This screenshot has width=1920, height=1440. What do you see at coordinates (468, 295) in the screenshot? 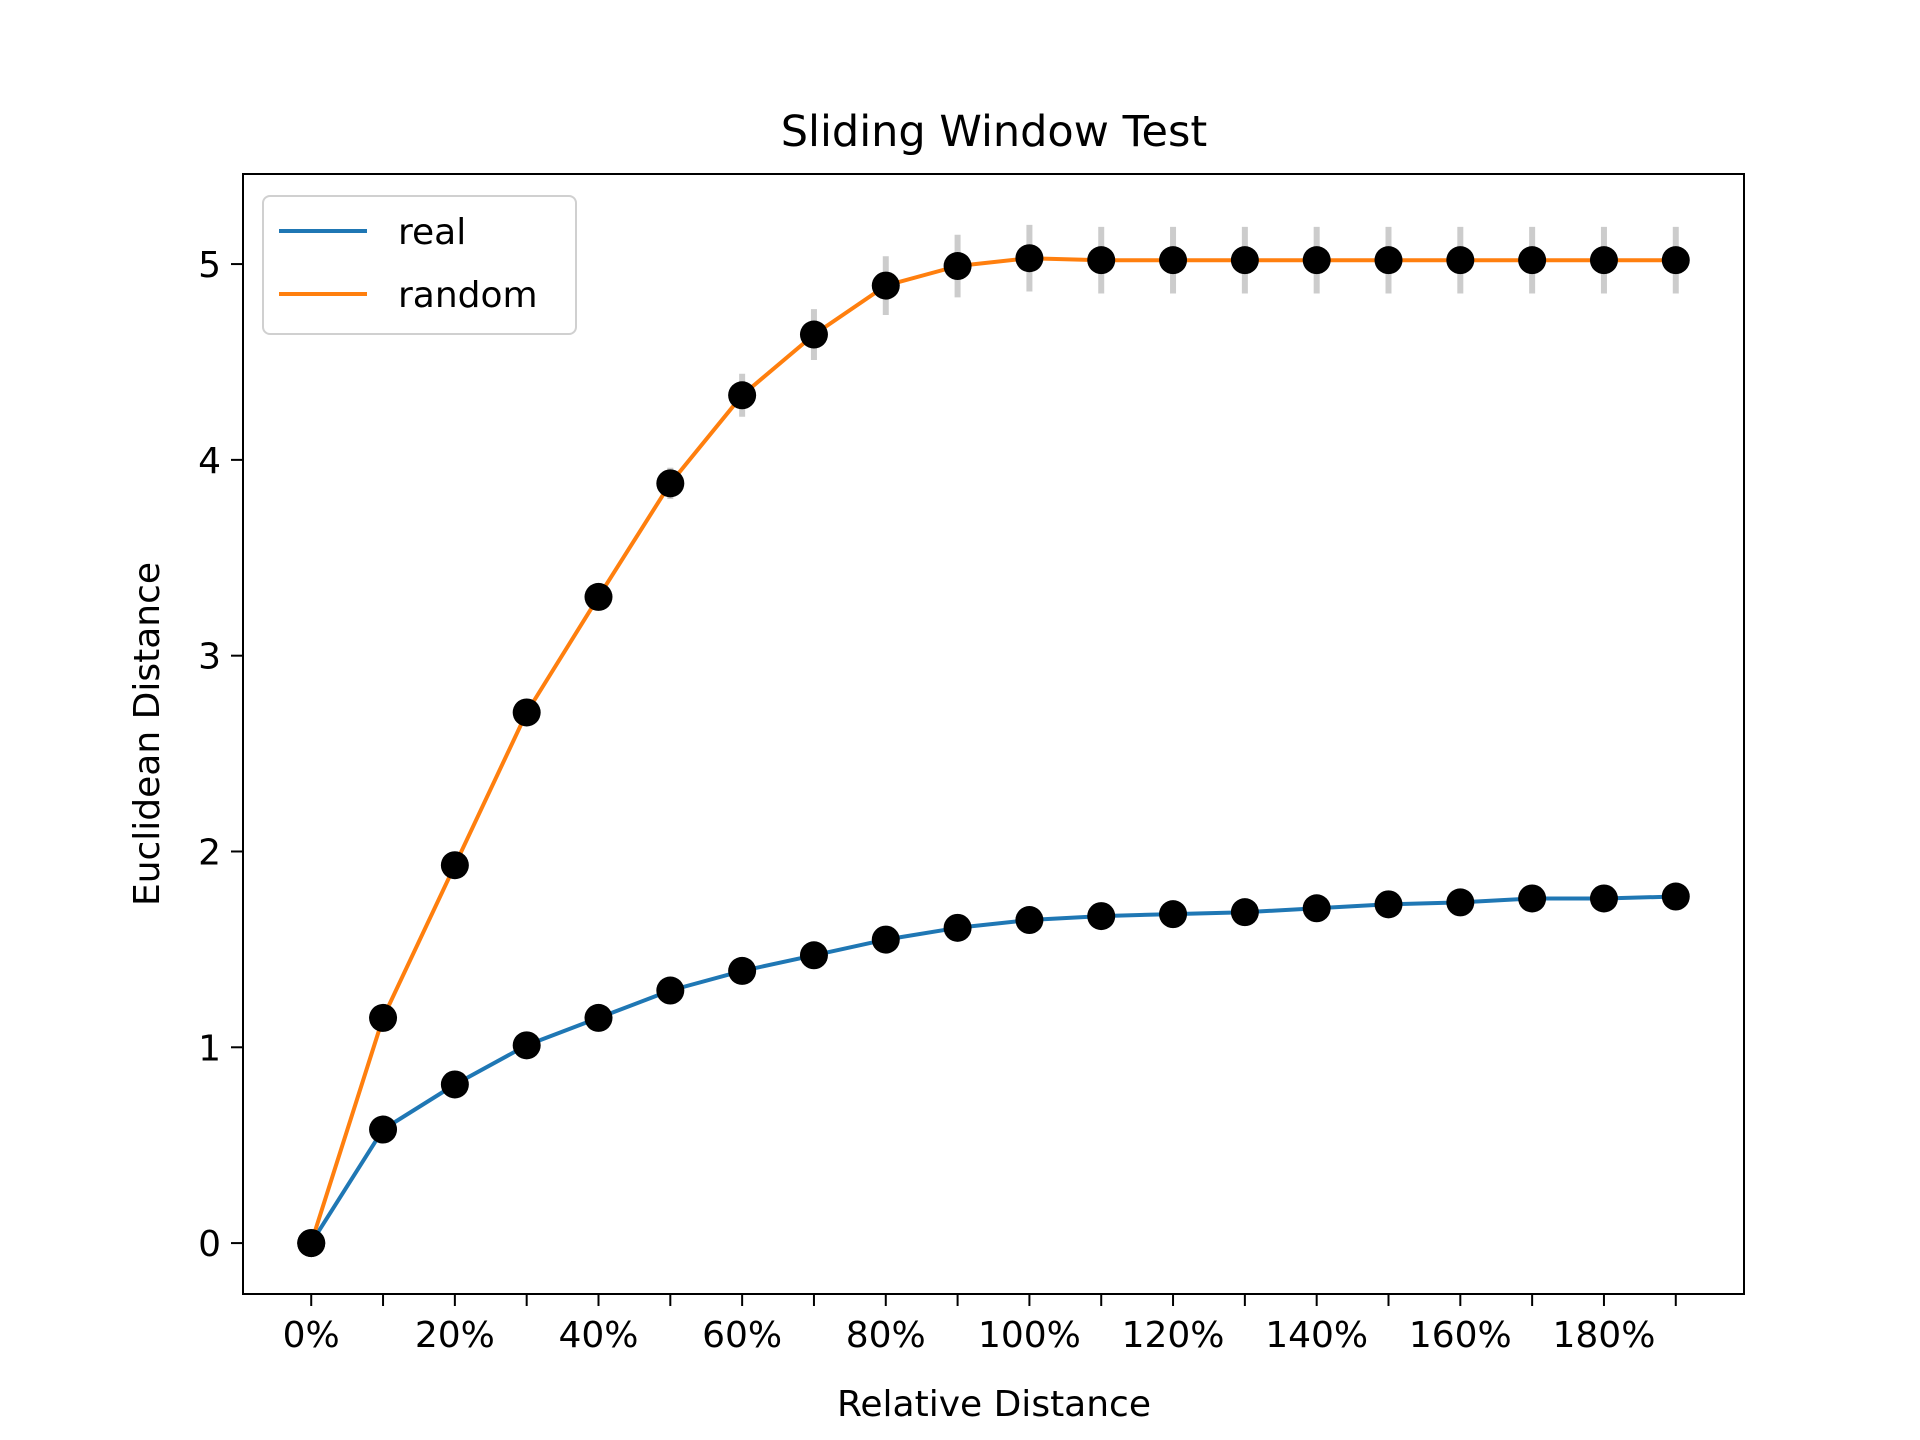
I see `legend-label-random: random` at bounding box center [468, 295].